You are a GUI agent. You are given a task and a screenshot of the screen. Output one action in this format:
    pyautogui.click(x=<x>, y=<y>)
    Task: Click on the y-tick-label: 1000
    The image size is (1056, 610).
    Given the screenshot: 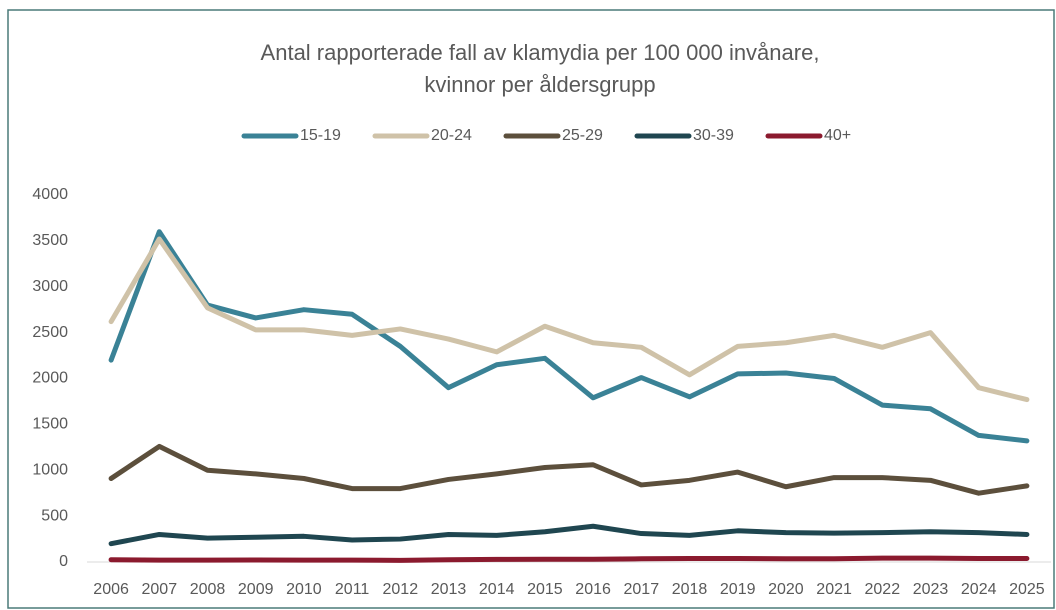 What is the action you would take?
    pyautogui.click(x=50, y=469)
    